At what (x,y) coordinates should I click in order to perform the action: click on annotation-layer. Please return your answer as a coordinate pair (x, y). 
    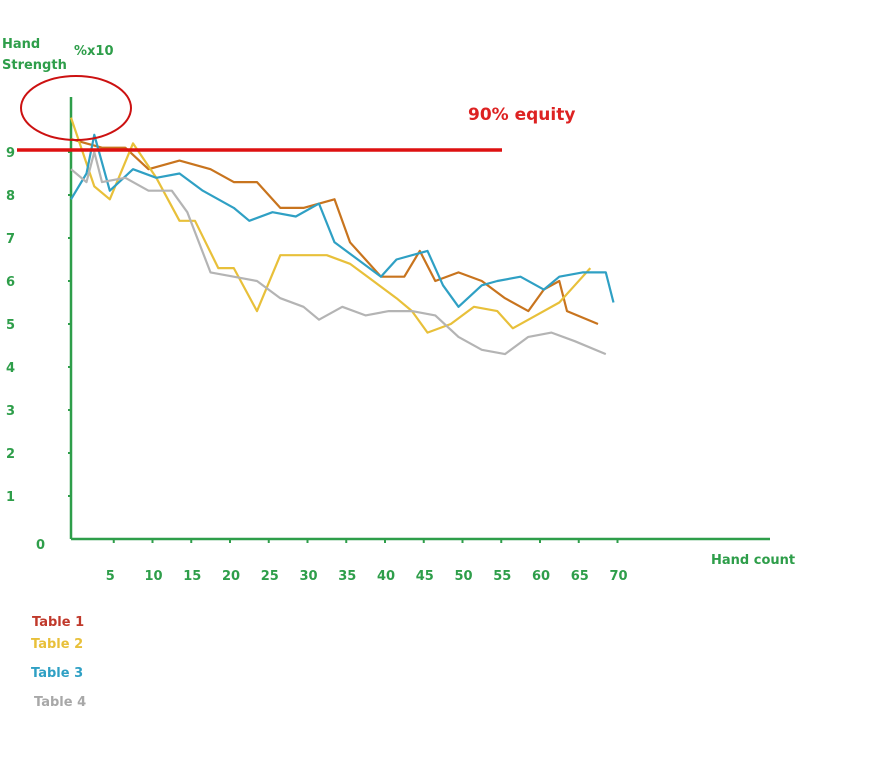
    Looking at the image, I should click on (259, 113).